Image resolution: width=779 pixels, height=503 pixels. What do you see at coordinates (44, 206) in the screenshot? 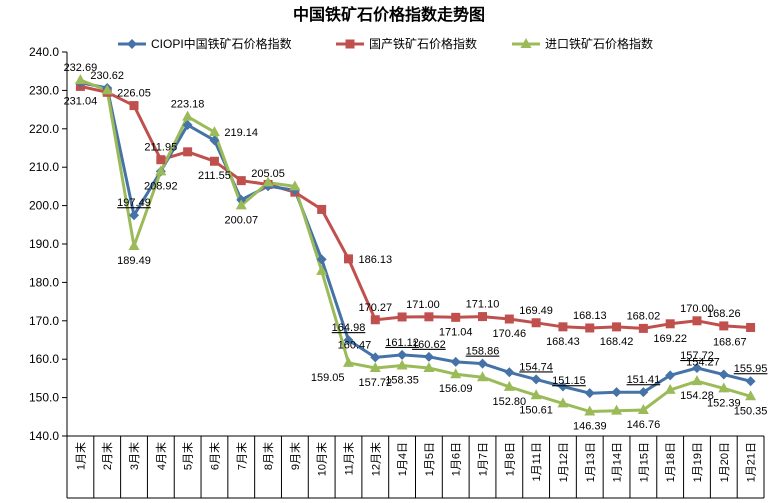
I see `y-tick-label: 200.0` at bounding box center [44, 206].